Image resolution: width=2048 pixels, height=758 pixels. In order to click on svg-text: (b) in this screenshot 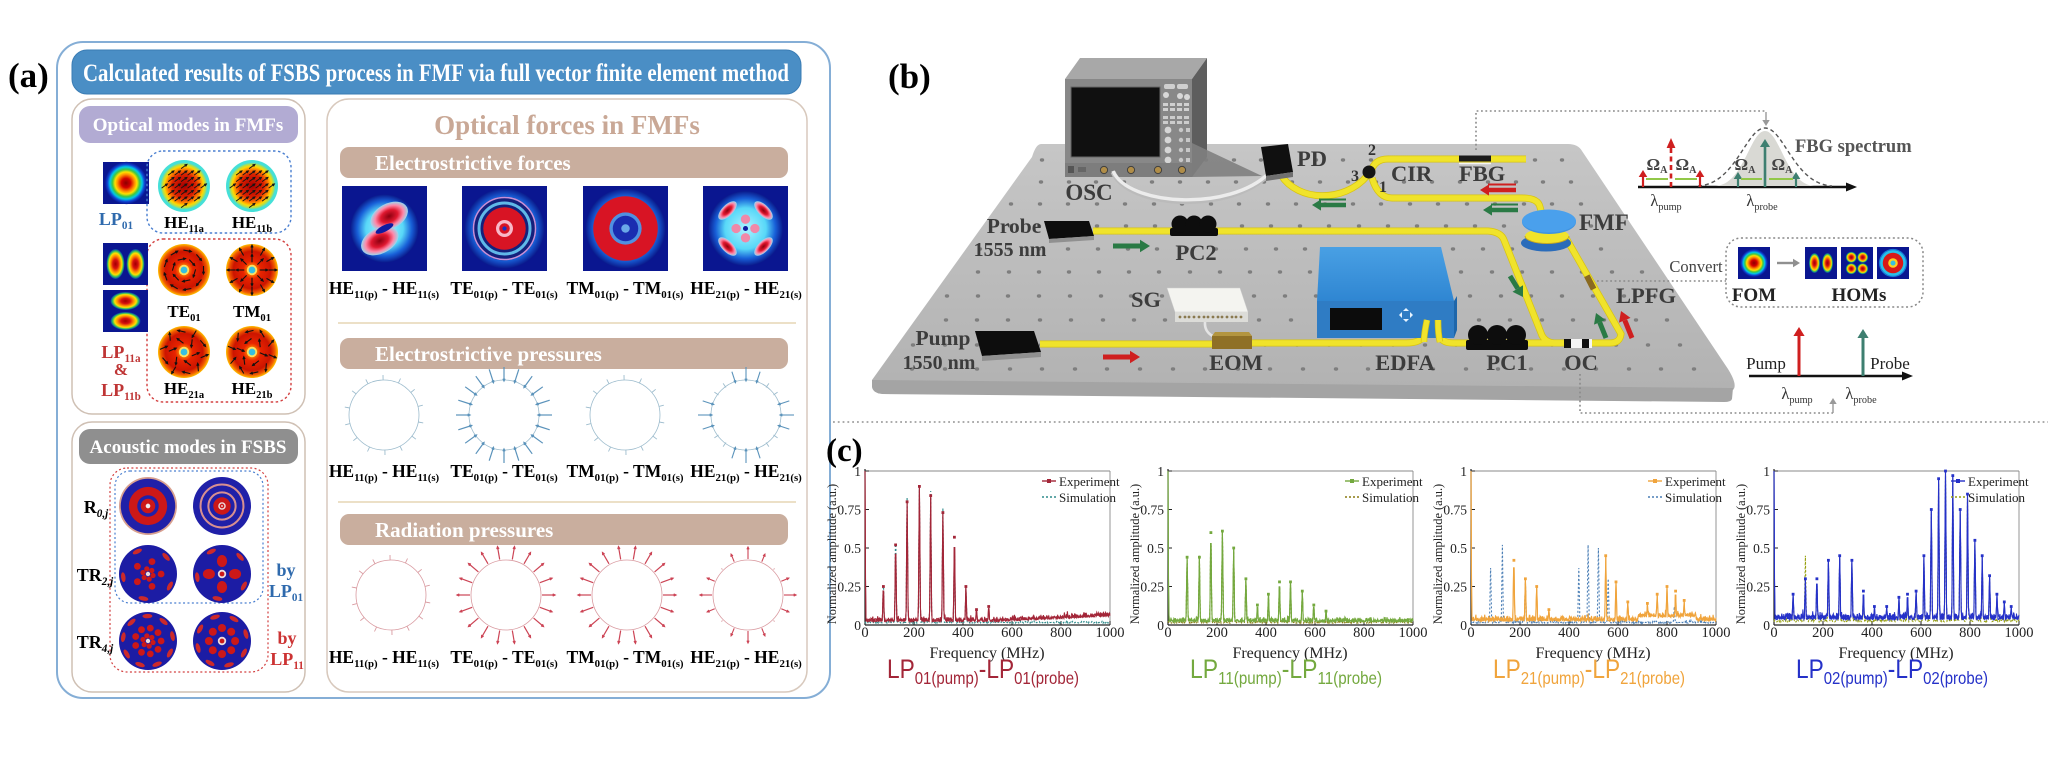, I will do `click(909, 76)`.